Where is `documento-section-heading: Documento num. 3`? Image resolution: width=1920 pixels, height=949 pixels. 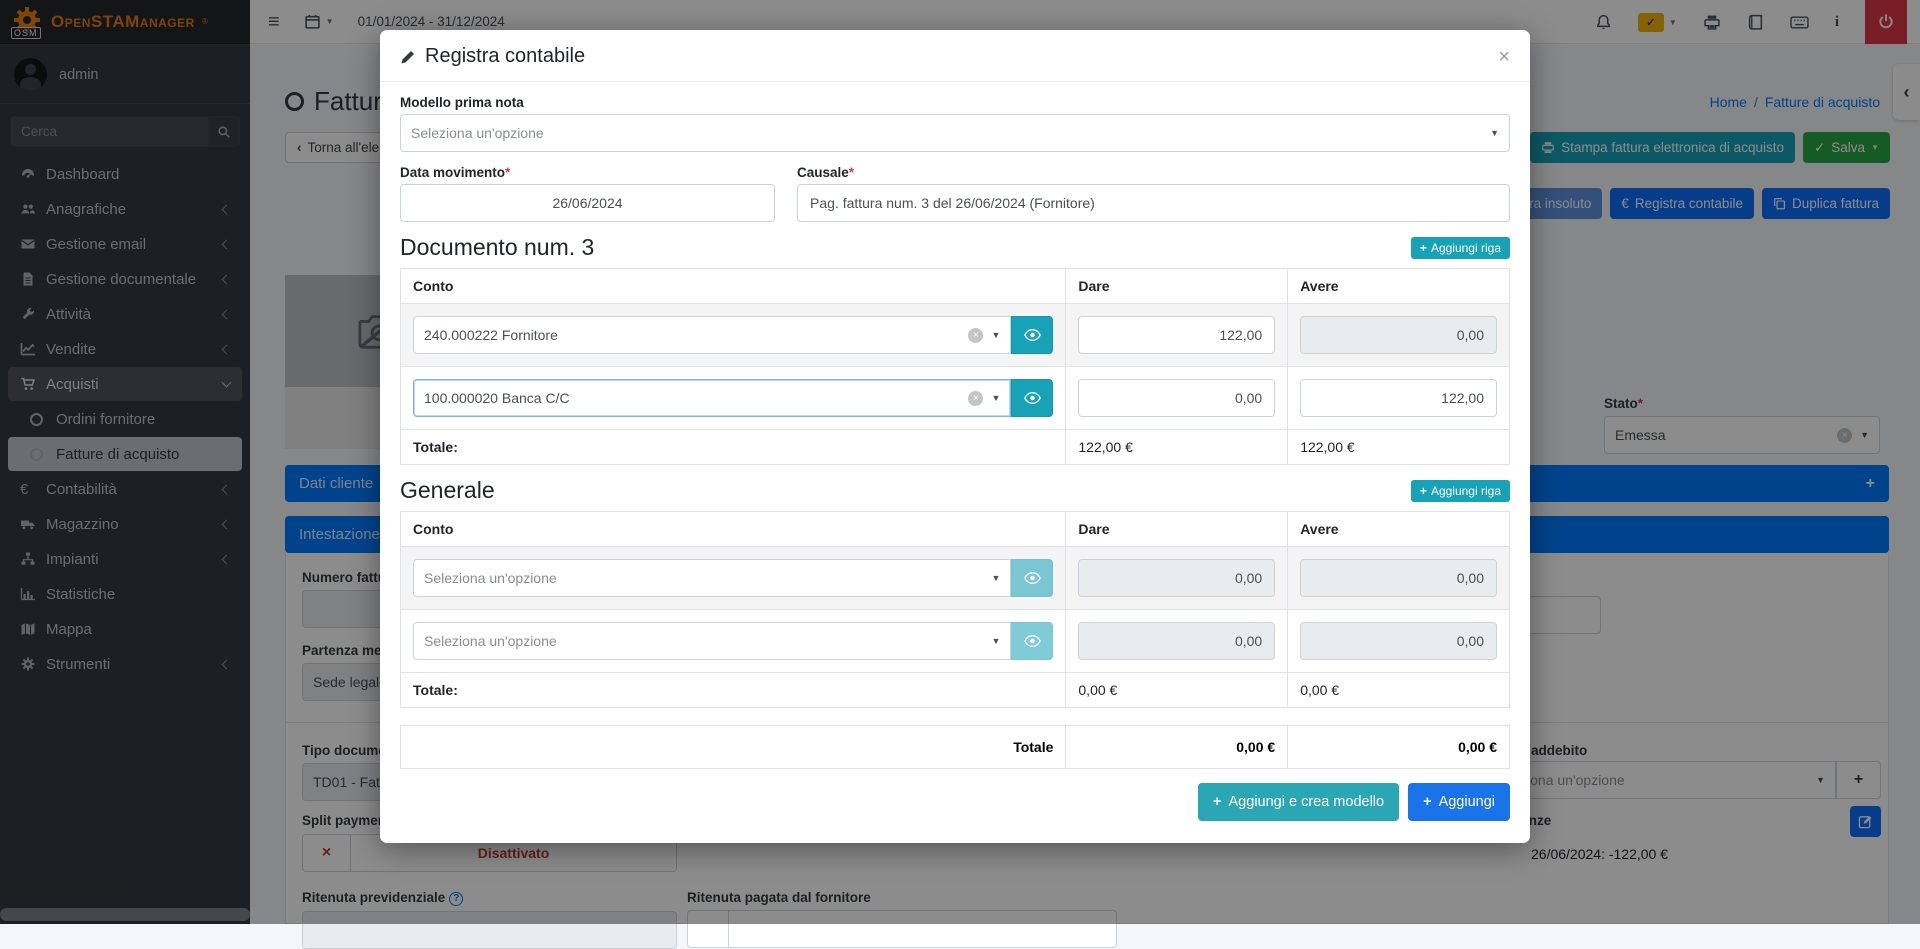 documento-section-heading: Documento num. 3 is located at coordinates (497, 247).